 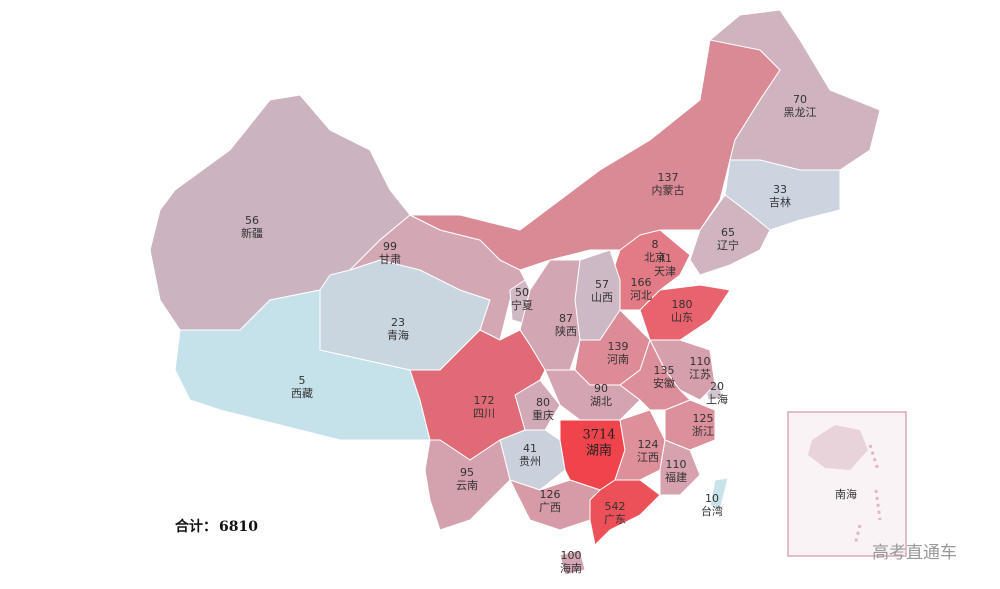 I want to click on region-name: 辽宁, so click(x=728, y=245).